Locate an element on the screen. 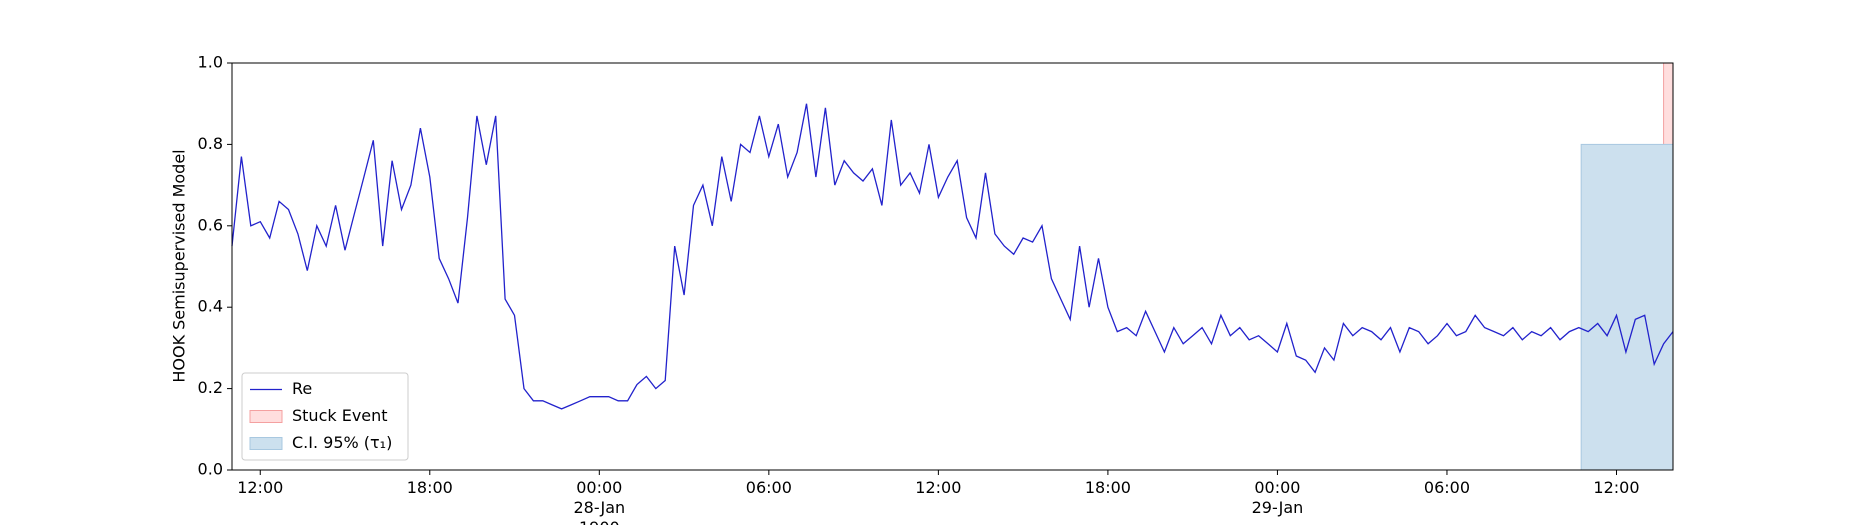 This screenshot has width=1850, height=525. x-tick-label: 00:00 28-Jan 1900 is located at coordinates (599, 501).